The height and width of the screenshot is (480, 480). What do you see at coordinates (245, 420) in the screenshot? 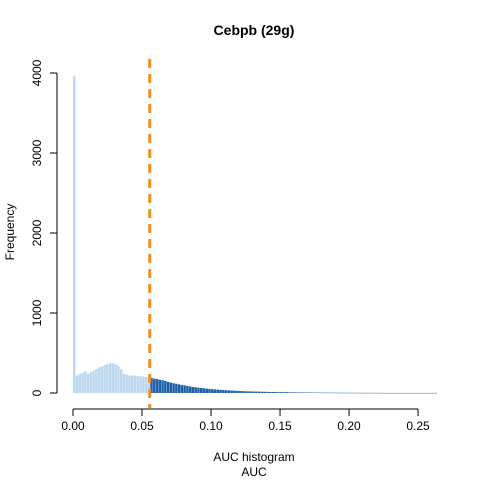
I see `x-axis: 0.00 0.05 0.10 0.15 0.20 0.25` at bounding box center [245, 420].